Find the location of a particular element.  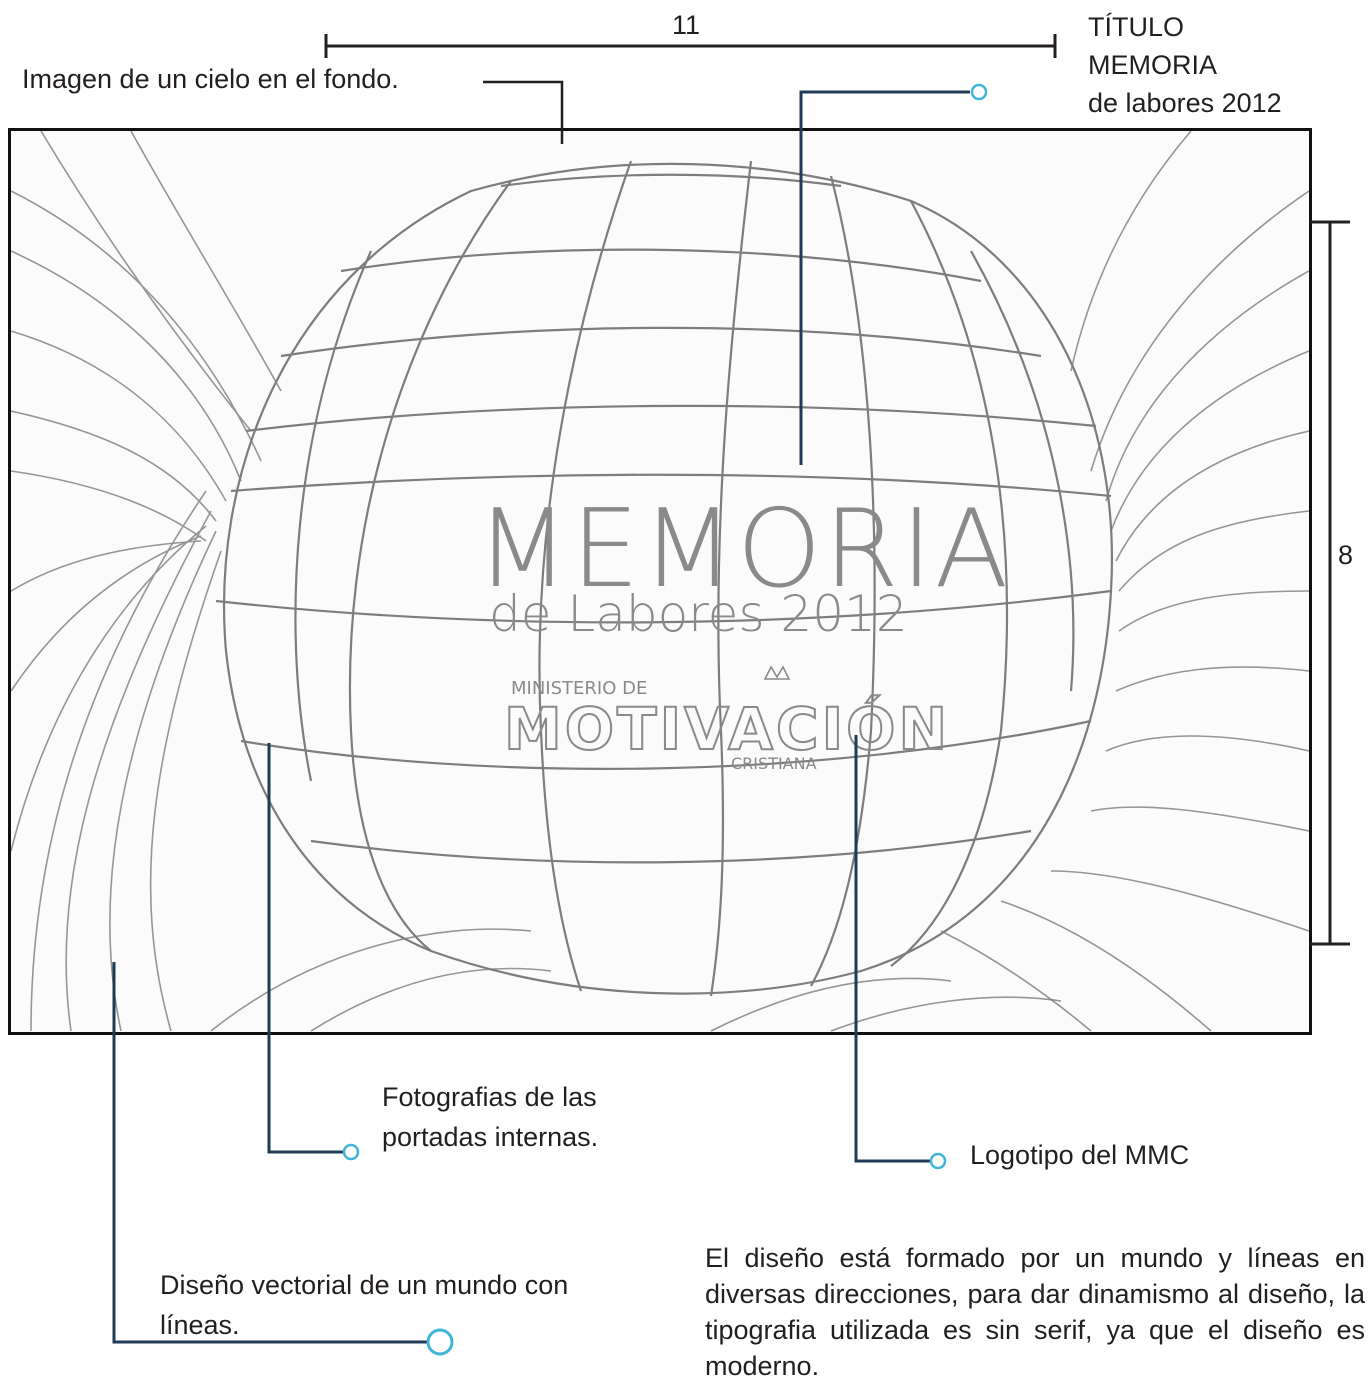

sketch-title-main: MEMORIA is located at coordinates (743, 549).